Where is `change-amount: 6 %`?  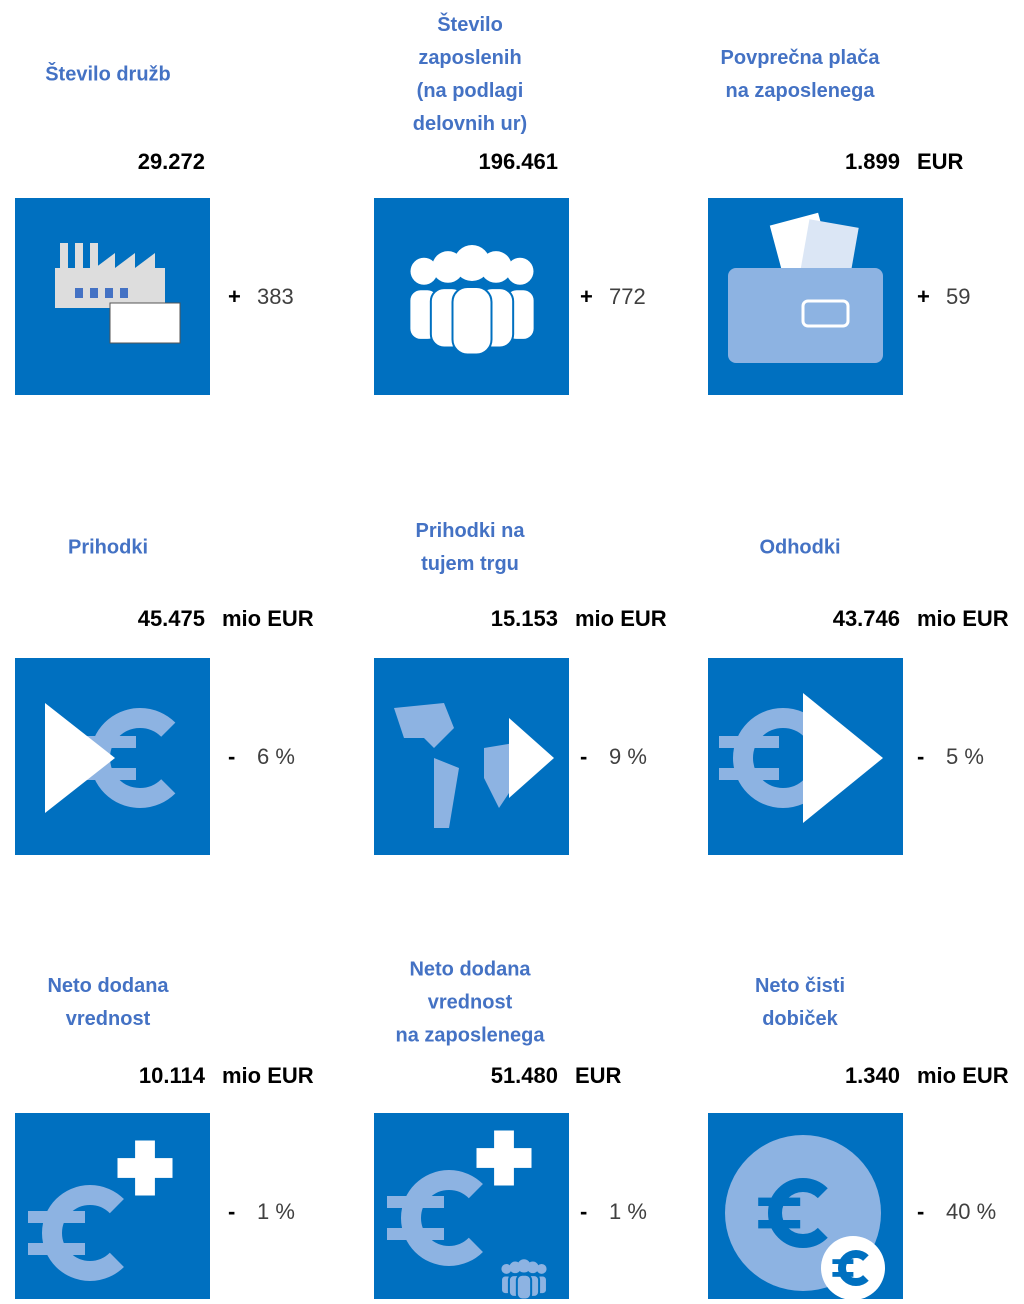
change-amount: 6 % is located at coordinates (276, 756).